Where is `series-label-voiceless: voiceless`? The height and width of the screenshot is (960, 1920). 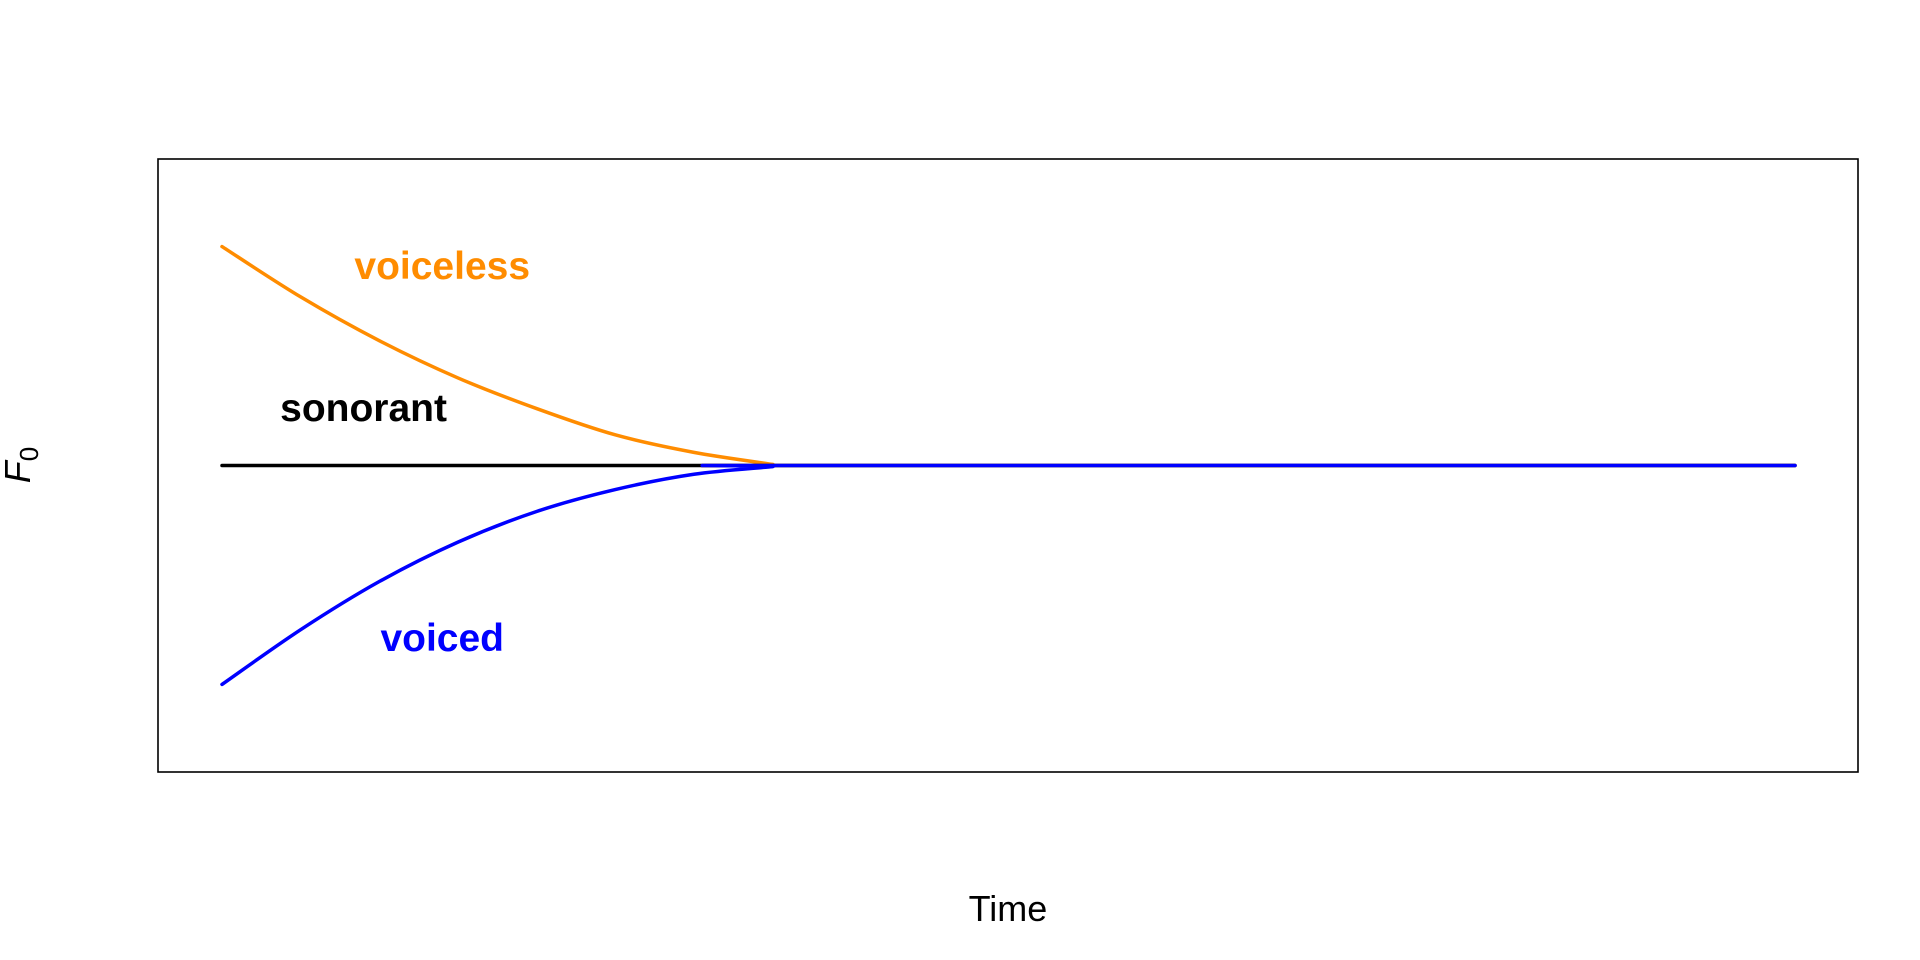
series-label-voiceless: voiceless is located at coordinates (442, 266).